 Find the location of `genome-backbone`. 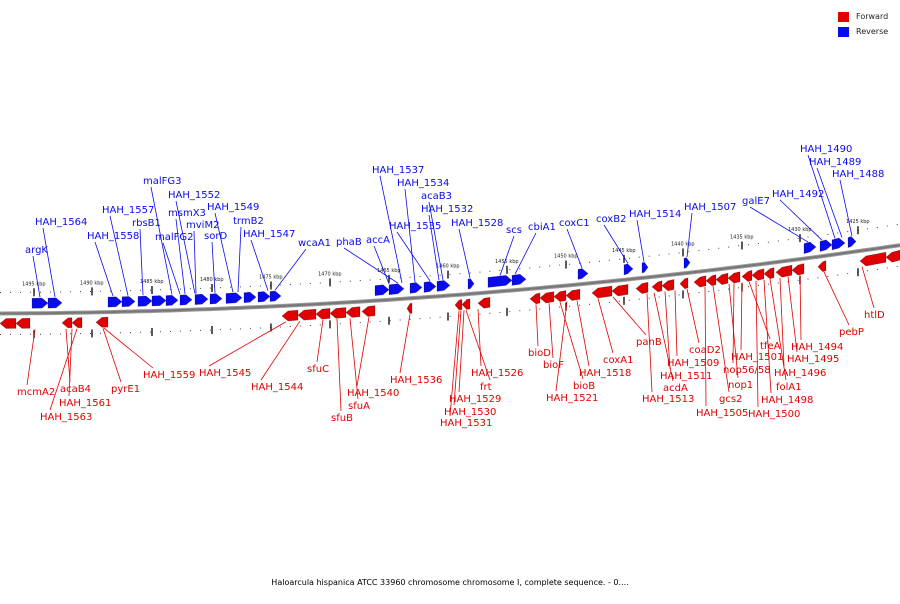

genome-backbone is located at coordinates (450, 279).